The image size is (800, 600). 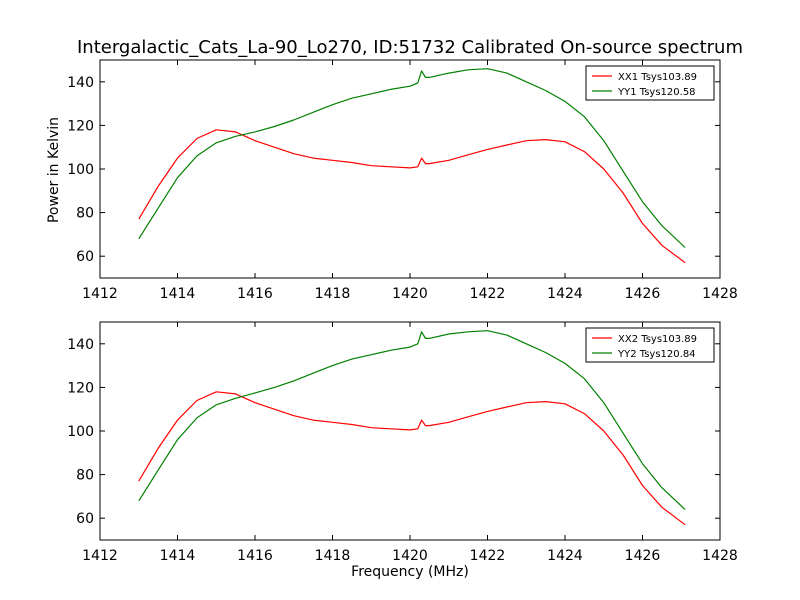 What do you see at coordinates (656, 92) in the screenshot?
I see `top-legend-label: YY1 Tsys120.58` at bounding box center [656, 92].